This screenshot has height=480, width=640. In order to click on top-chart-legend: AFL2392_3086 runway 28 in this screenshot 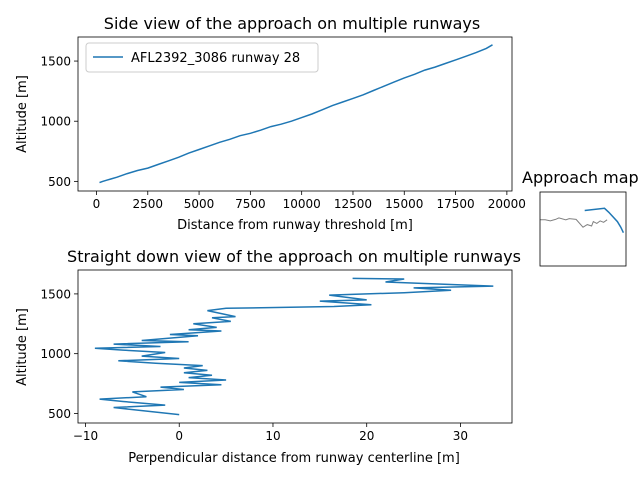, I will do `click(202, 57)`.